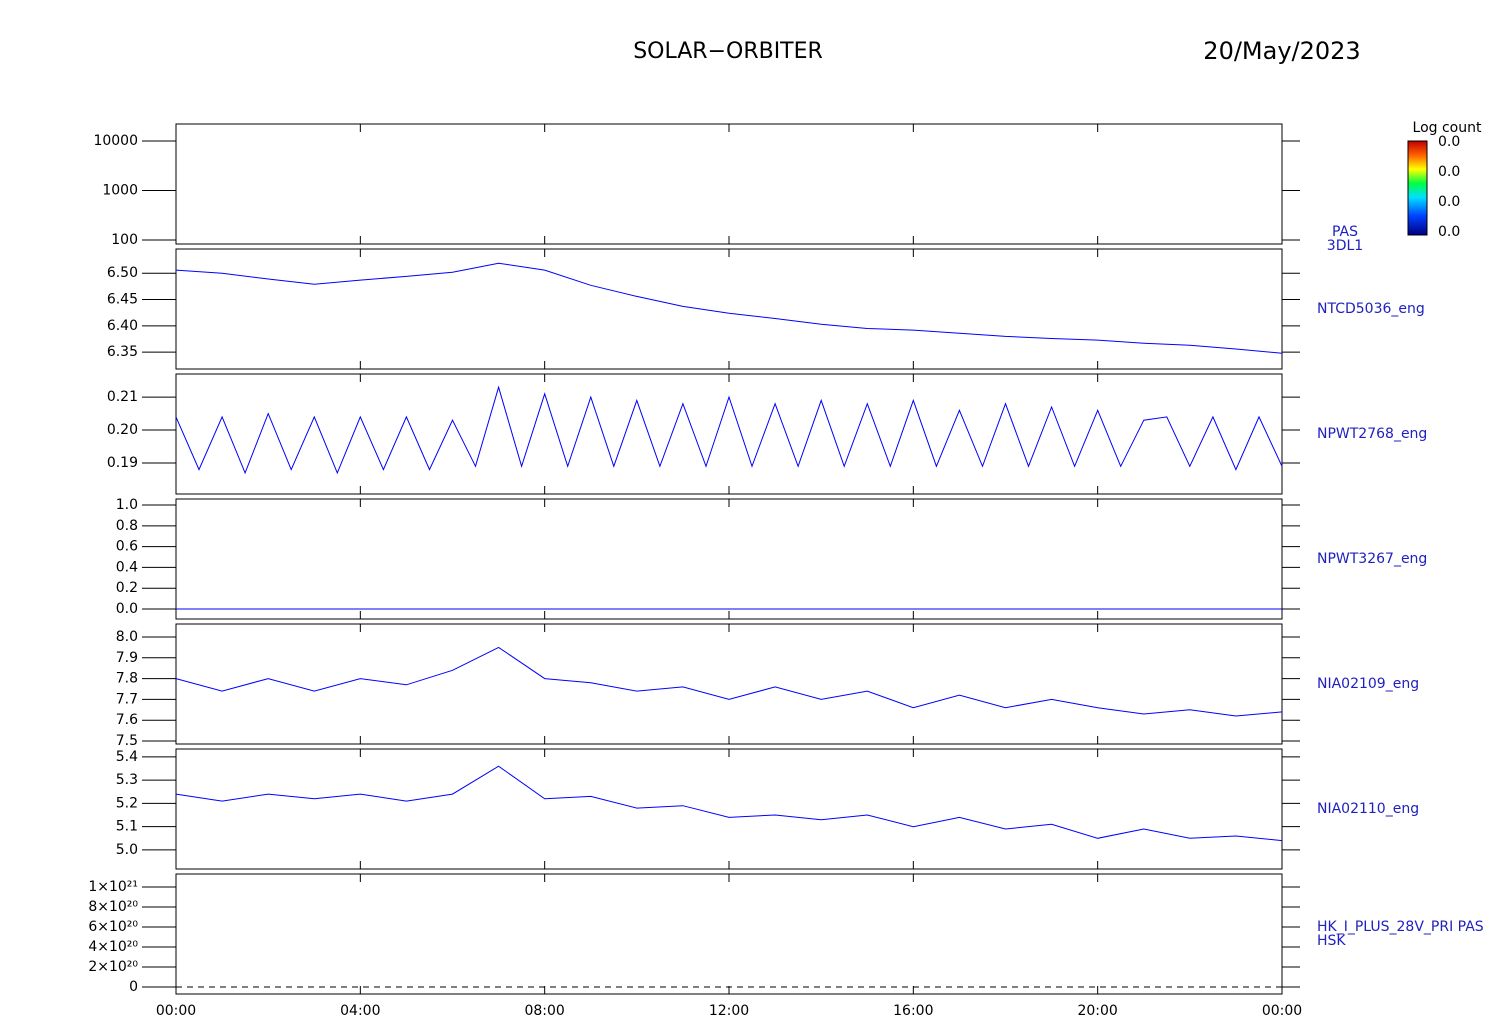 Image resolution: width=1512 pixels, height=1020 pixels. What do you see at coordinates (122, 326) in the screenshot?
I see `y-tick-label: 6.40` at bounding box center [122, 326].